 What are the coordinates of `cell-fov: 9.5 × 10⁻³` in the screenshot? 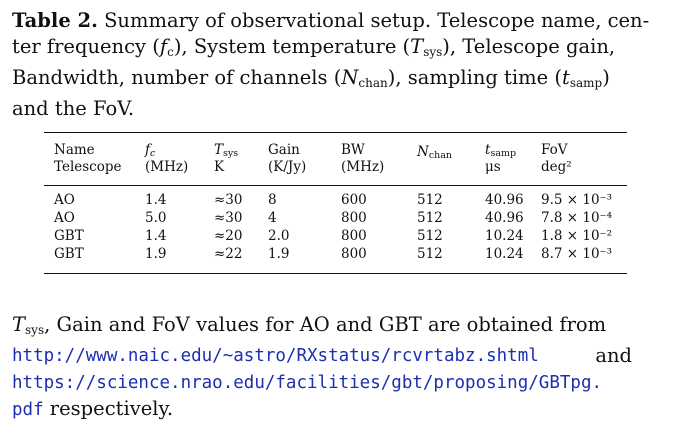 It's located at (577, 200).